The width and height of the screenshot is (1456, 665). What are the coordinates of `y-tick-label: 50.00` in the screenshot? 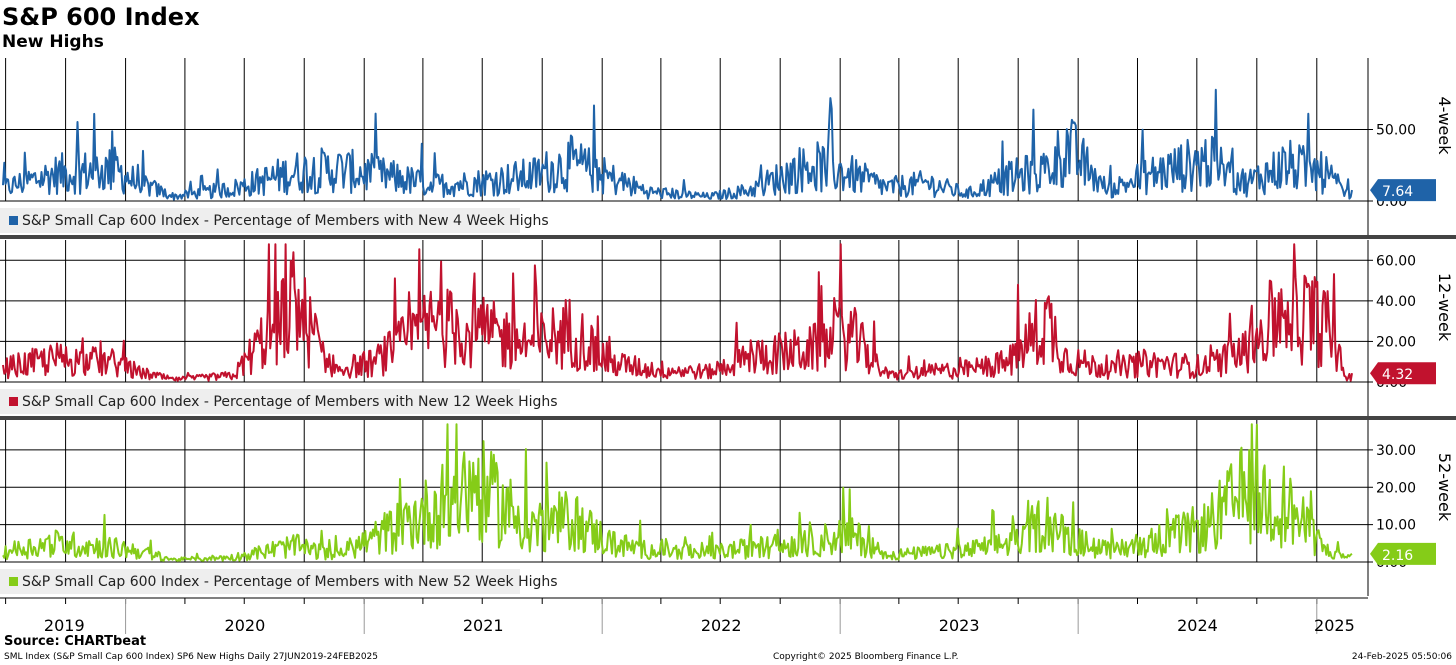 It's located at (1396, 131).